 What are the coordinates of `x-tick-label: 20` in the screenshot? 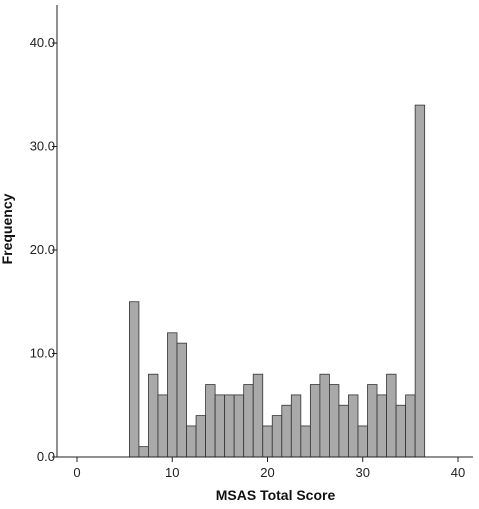 It's located at (267, 472).